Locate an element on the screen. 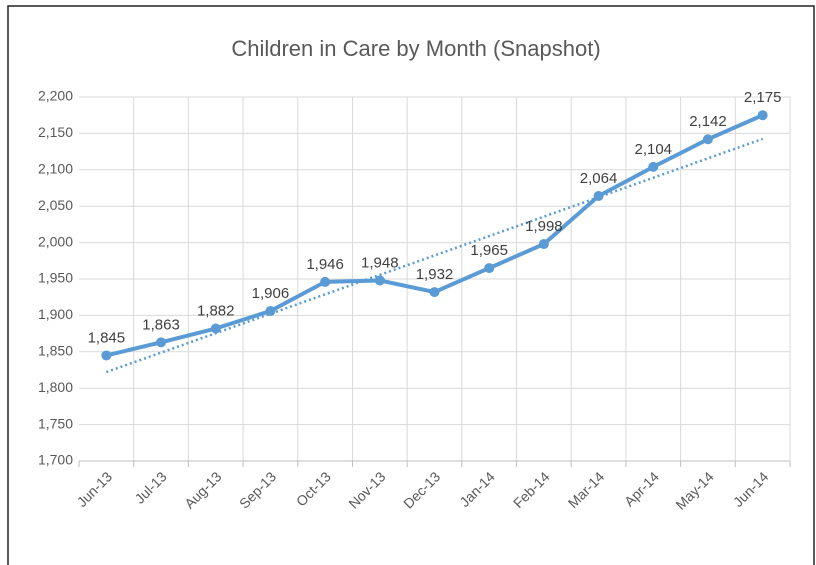 The image size is (816, 565). data-label: 1,965 is located at coordinates (489, 250).